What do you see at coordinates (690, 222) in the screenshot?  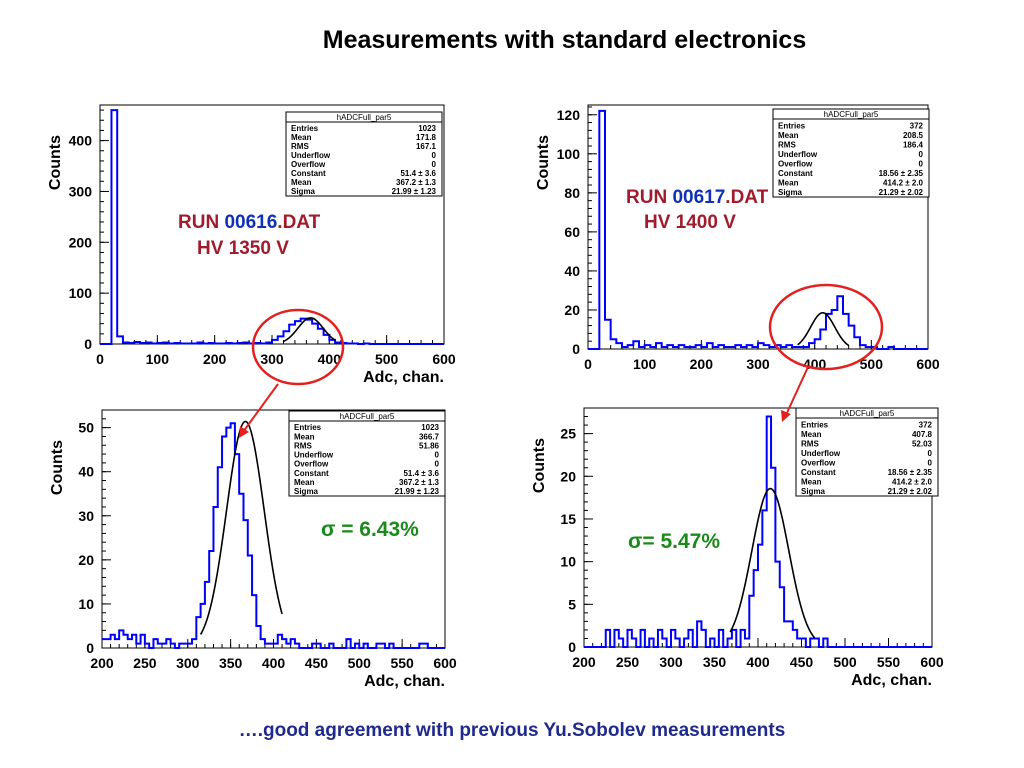 I see `run2-hv: HV 1400 V` at bounding box center [690, 222].